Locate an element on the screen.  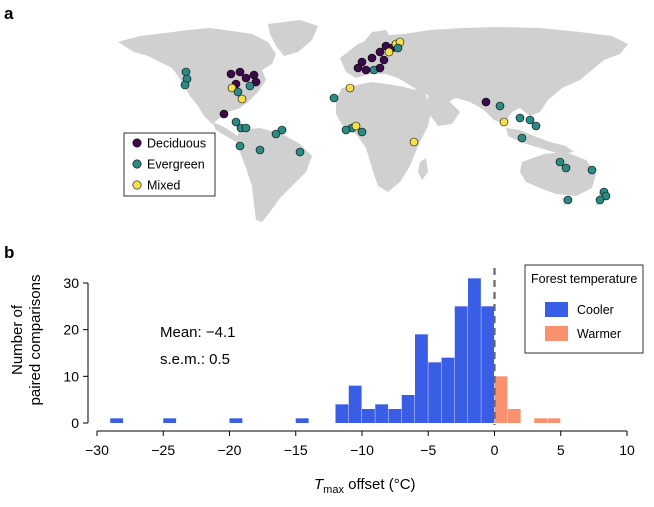
mean-stat: Mean: −4.1 is located at coordinates (197, 332).